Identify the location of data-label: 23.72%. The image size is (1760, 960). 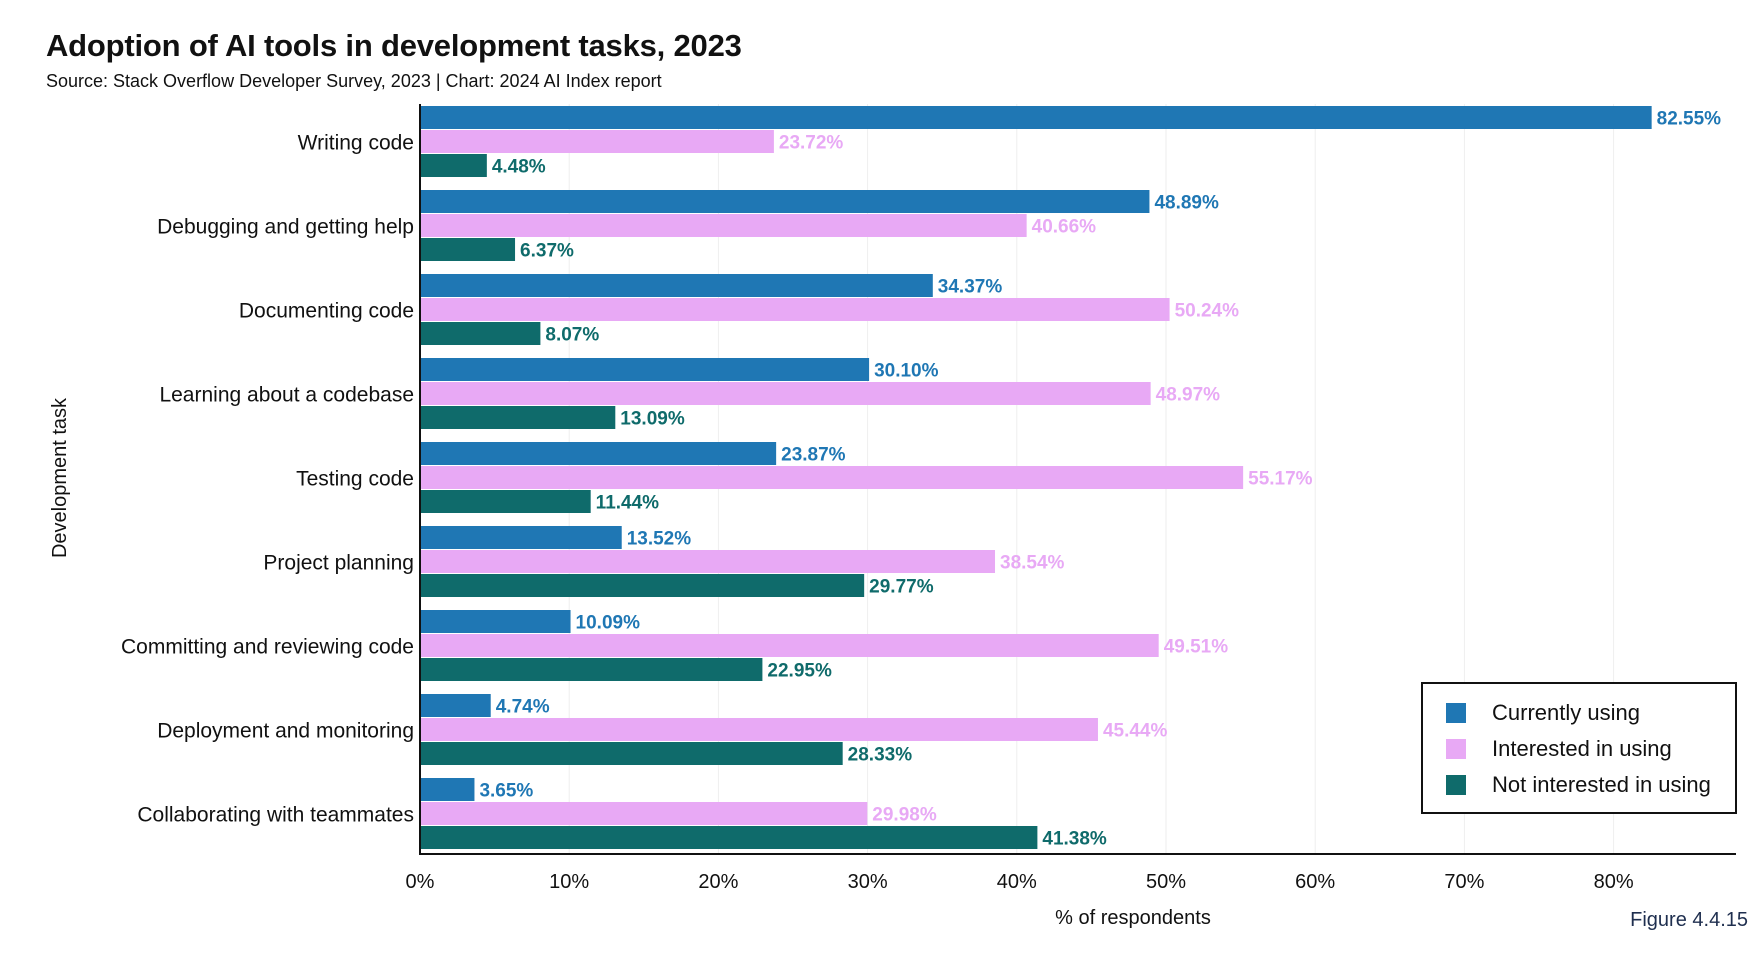
(811, 143).